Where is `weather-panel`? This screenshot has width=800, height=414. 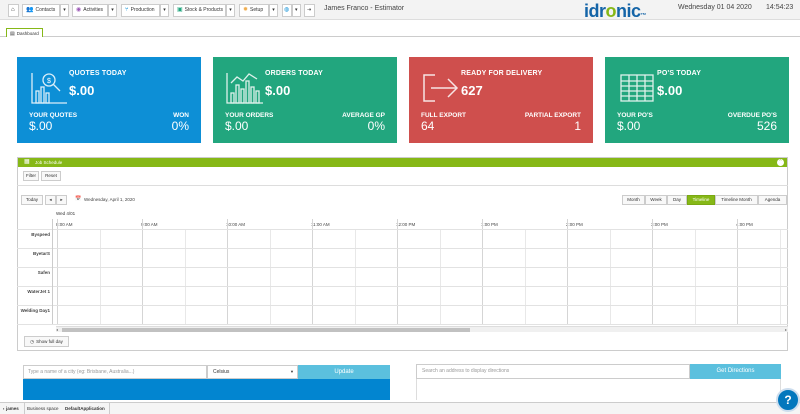
weather-panel is located at coordinates (206, 389).